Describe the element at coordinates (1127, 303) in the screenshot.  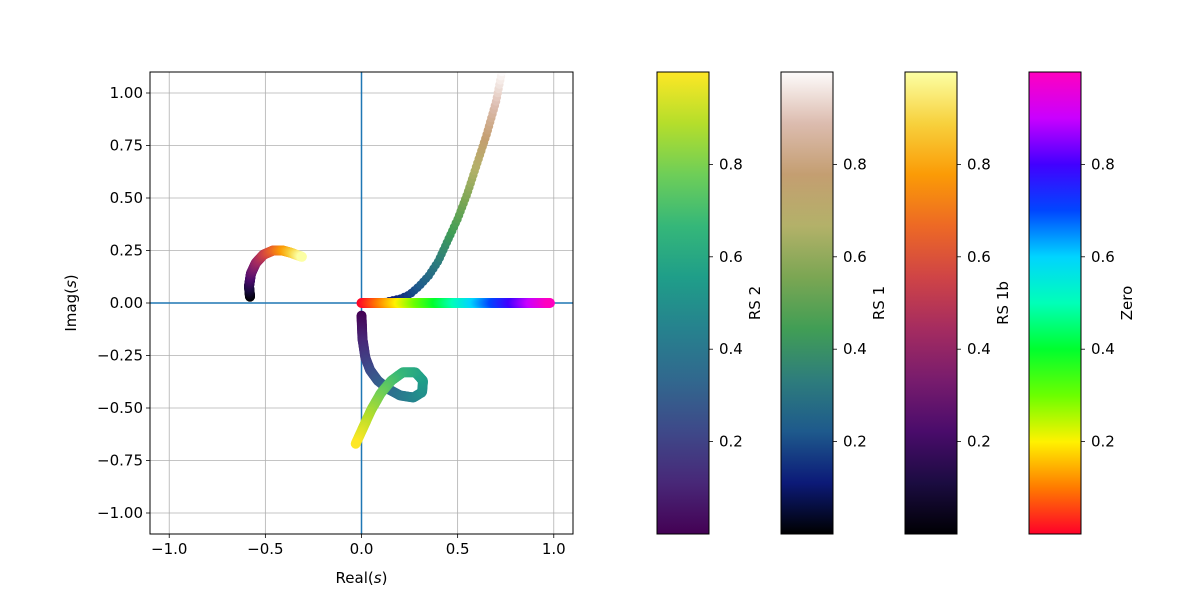
I see `colorbar-label: Zero` at that location.